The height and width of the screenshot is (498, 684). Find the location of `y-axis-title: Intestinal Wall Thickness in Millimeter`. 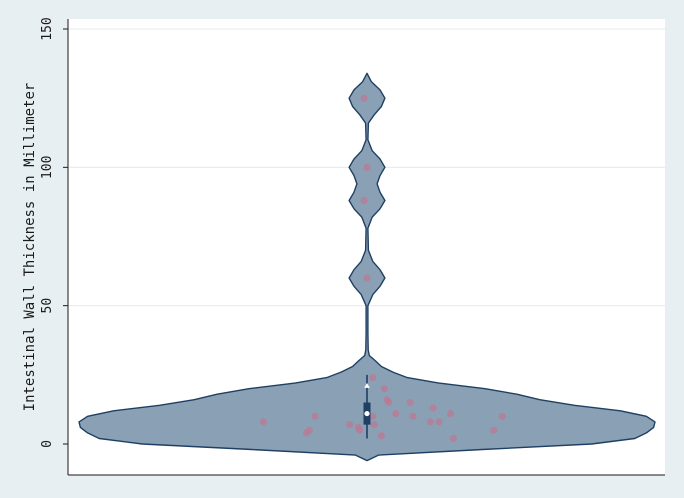

y-axis-title: Intestinal Wall Thickness in Millimeter is located at coordinates (30, 247).